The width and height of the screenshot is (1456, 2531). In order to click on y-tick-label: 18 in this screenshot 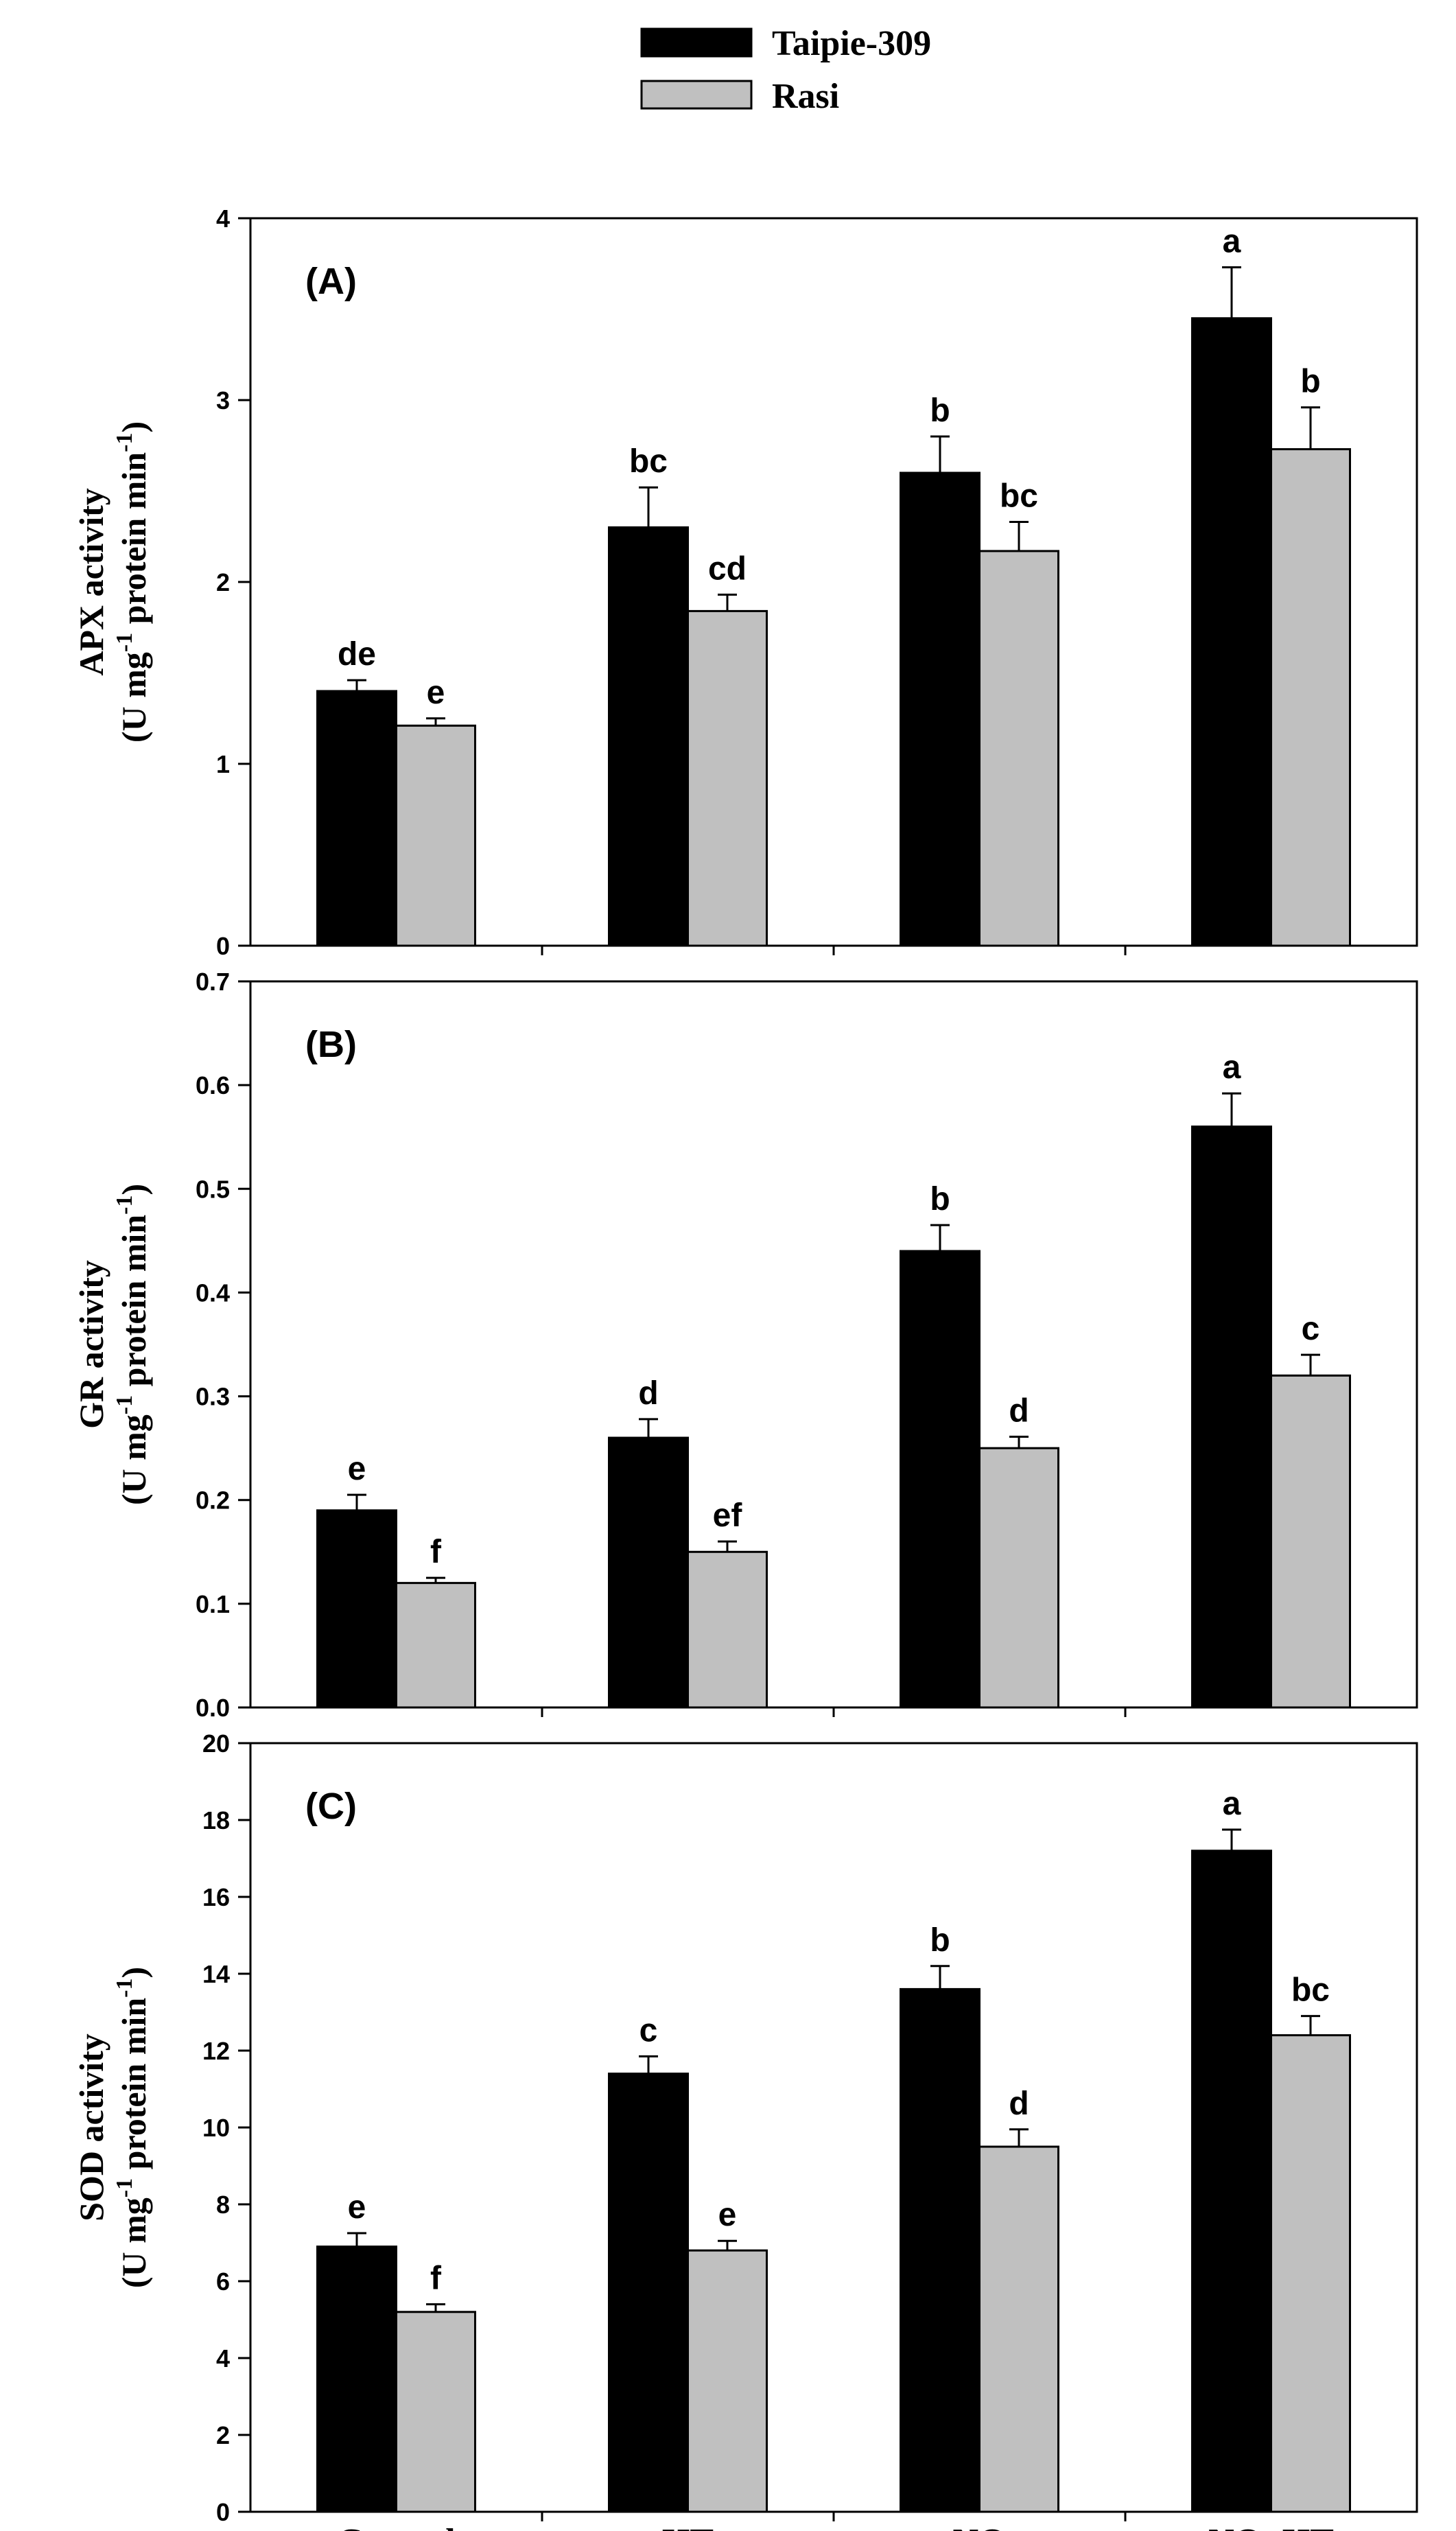, I will do `click(216, 1820)`.